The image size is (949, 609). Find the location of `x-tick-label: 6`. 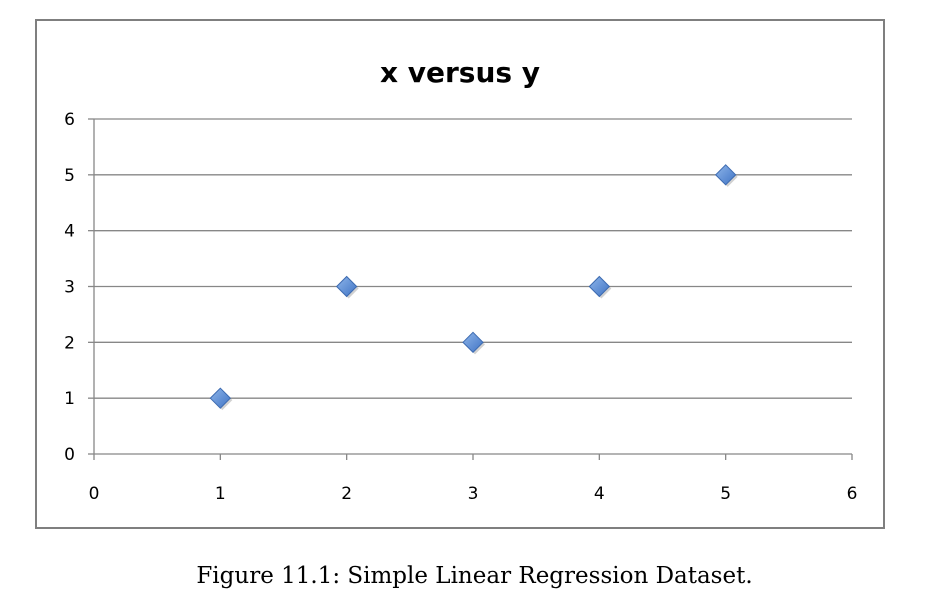

x-tick-label: 6 is located at coordinates (852, 494).